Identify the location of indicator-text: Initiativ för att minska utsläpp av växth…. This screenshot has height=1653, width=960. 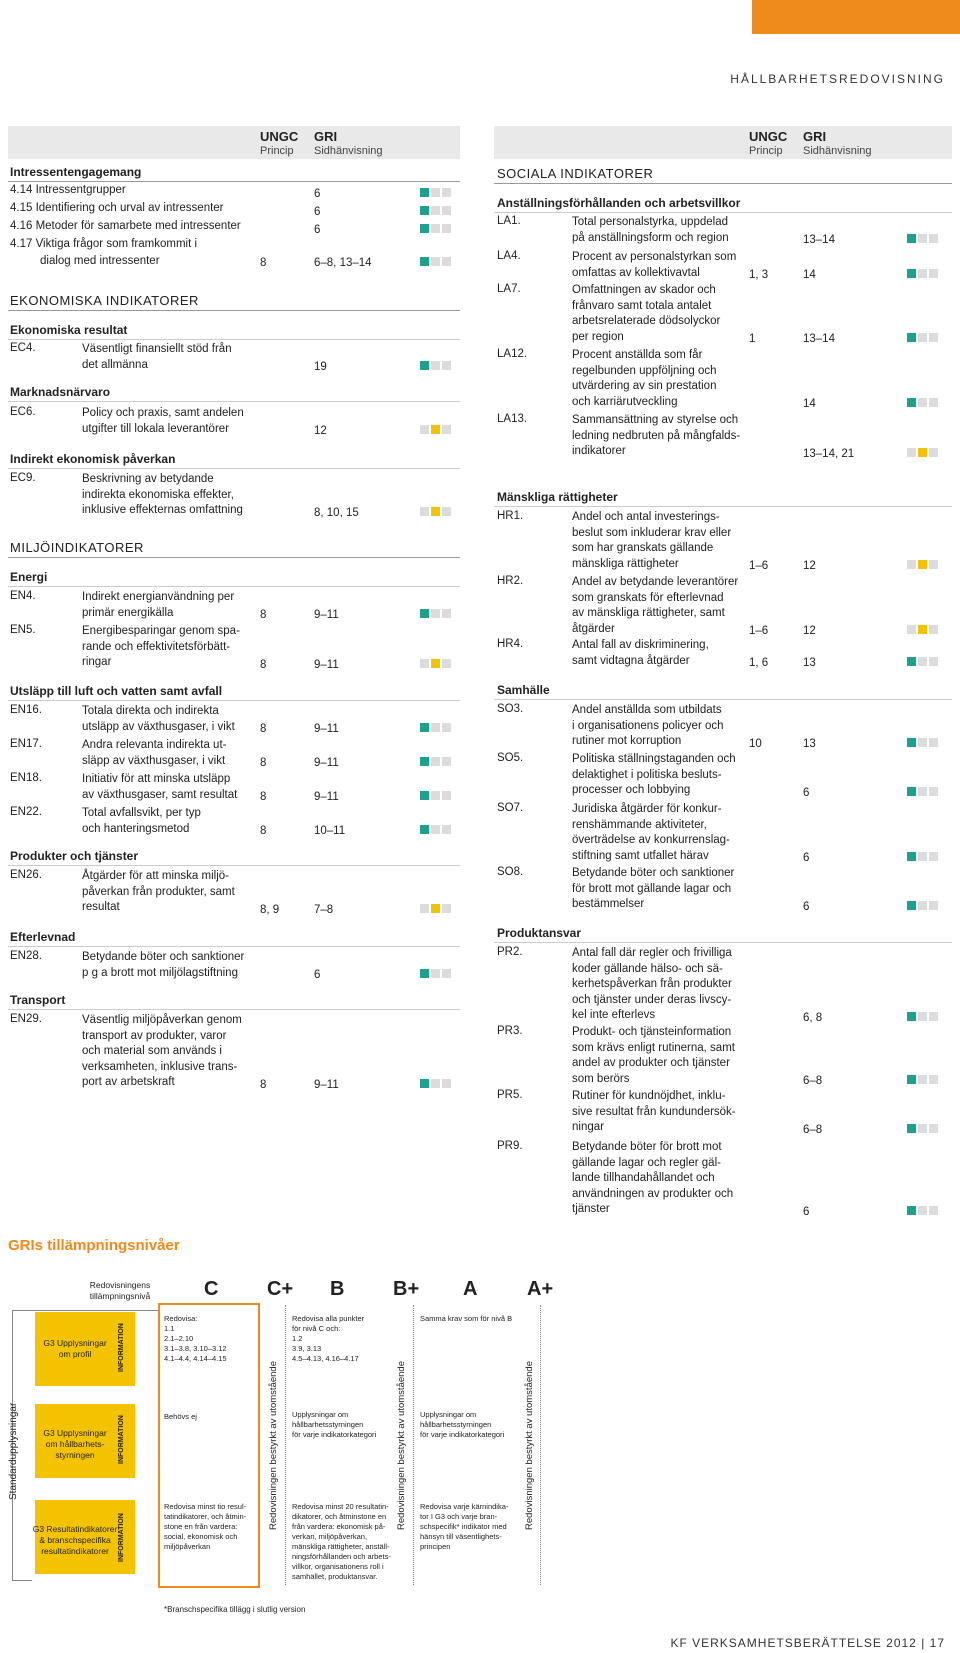
(159, 787).